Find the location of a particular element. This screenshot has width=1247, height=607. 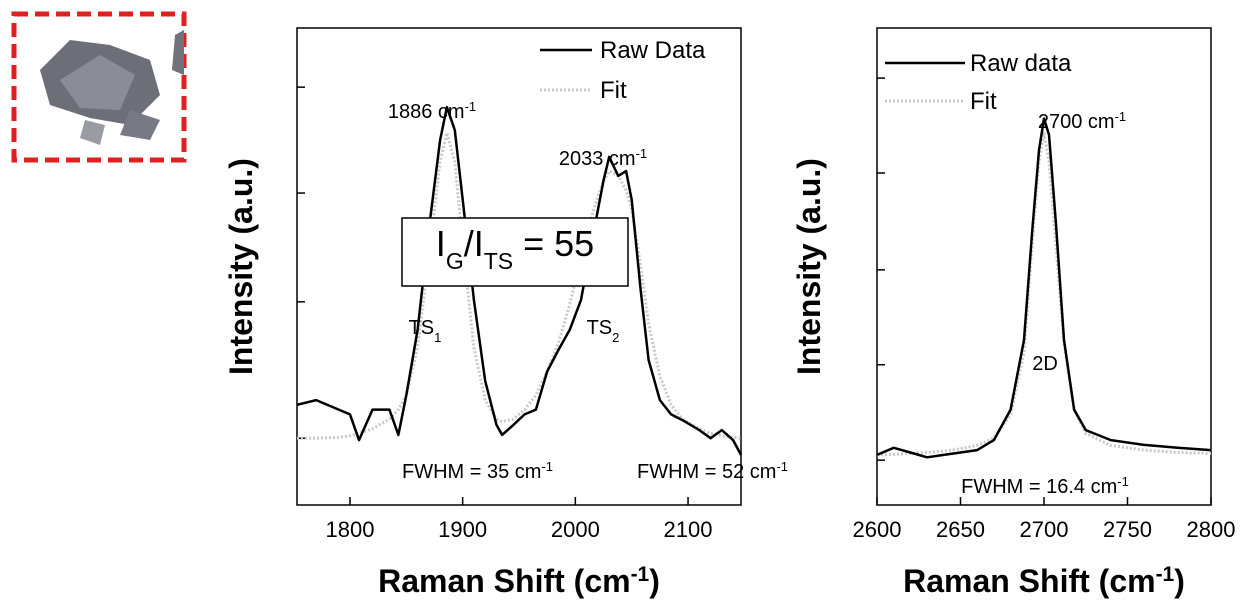

sample-photo is located at coordinates (99, 87).